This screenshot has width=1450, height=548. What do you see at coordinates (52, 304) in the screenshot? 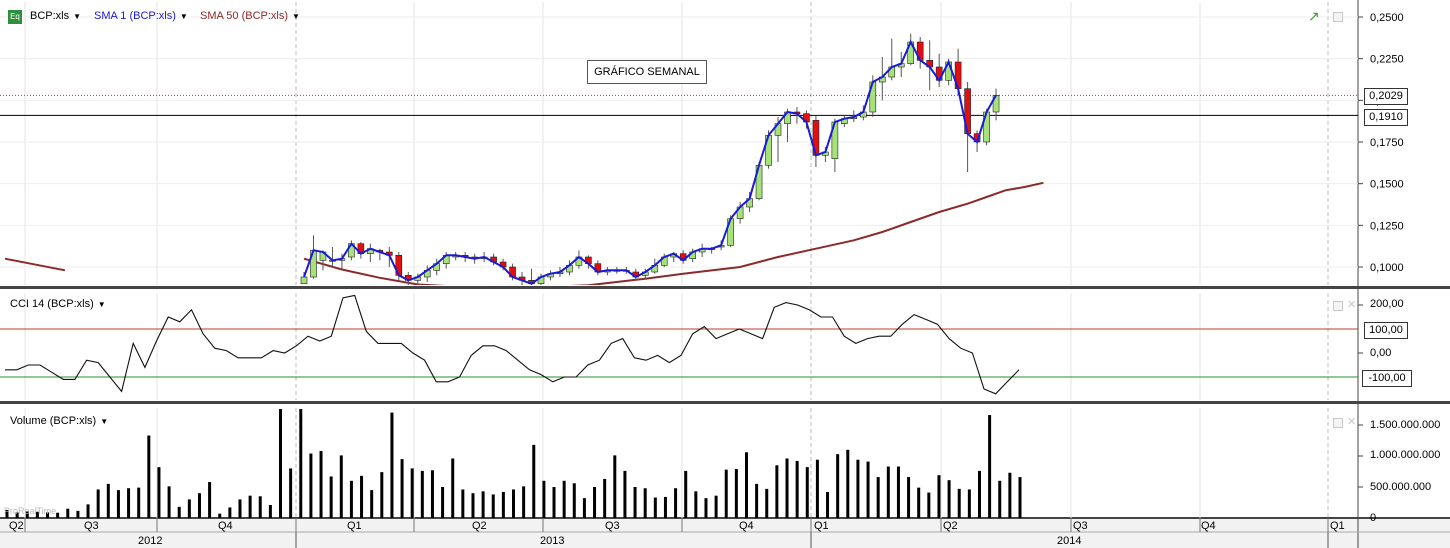
I see `cci-label: CCI 14 (BCP:xls)` at bounding box center [52, 304].